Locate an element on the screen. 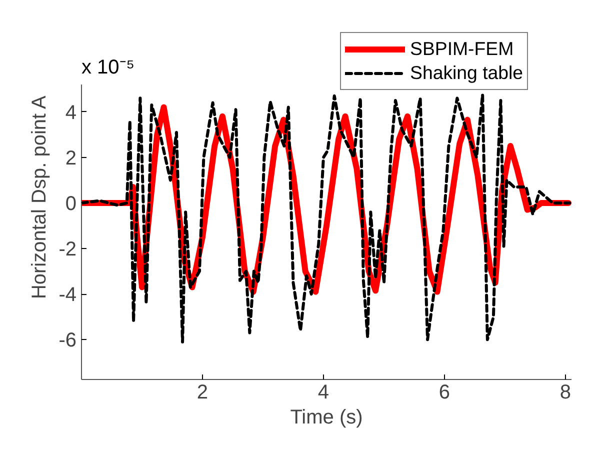  y-tick-label: -2 is located at coordinates (67, 249).